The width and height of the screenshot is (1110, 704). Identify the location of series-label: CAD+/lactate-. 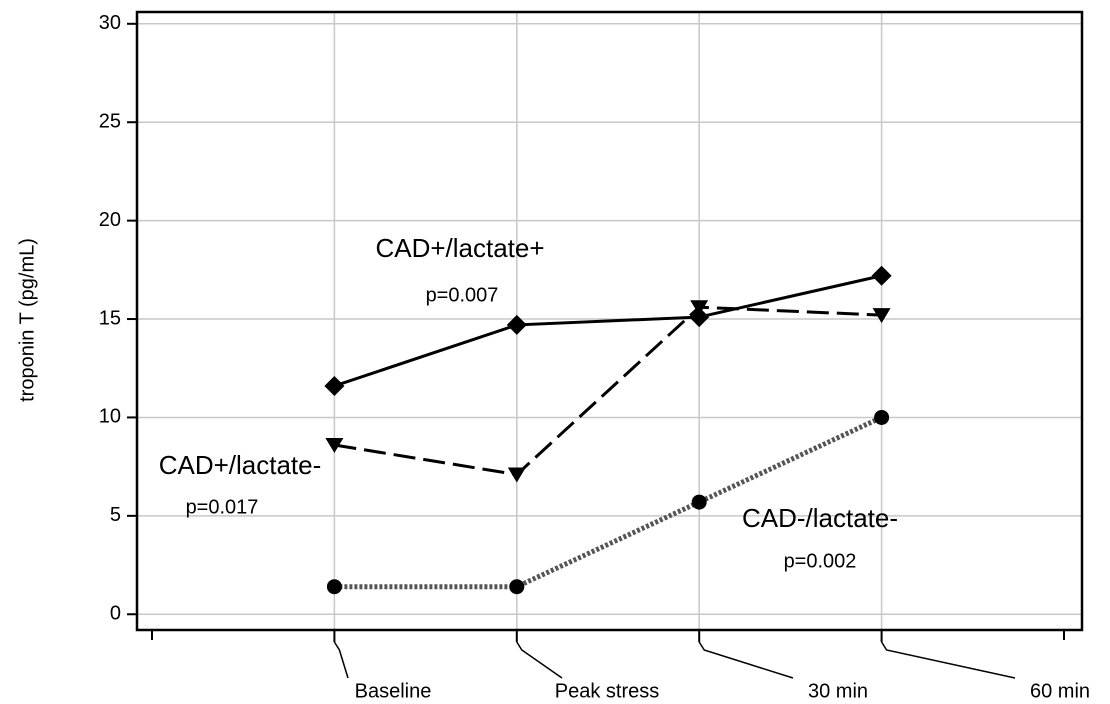
(240, 465).